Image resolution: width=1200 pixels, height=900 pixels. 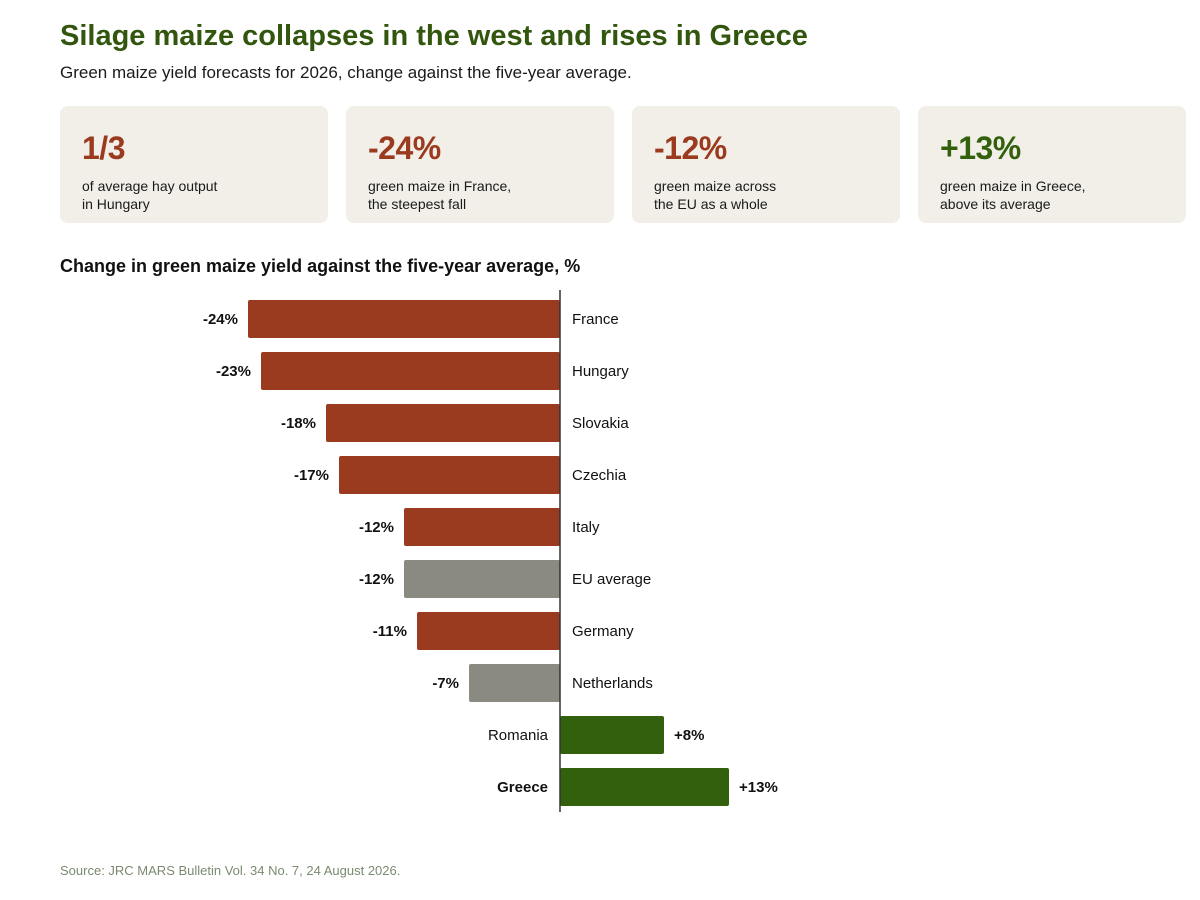 I want to click on data-label-netherlands: -7%, so click(x=445, y=683).